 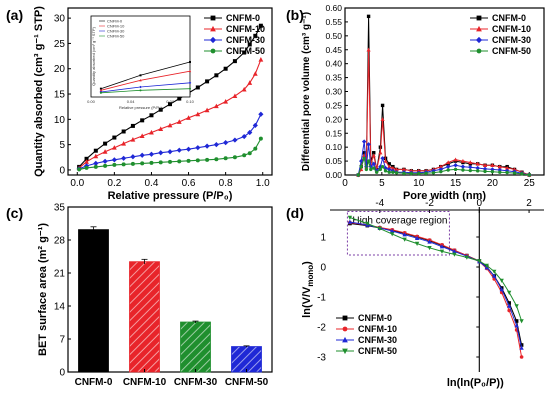 I want to click on y-axis-label: BET surface area (m² g⁻¹), so click(x=43, y=289).